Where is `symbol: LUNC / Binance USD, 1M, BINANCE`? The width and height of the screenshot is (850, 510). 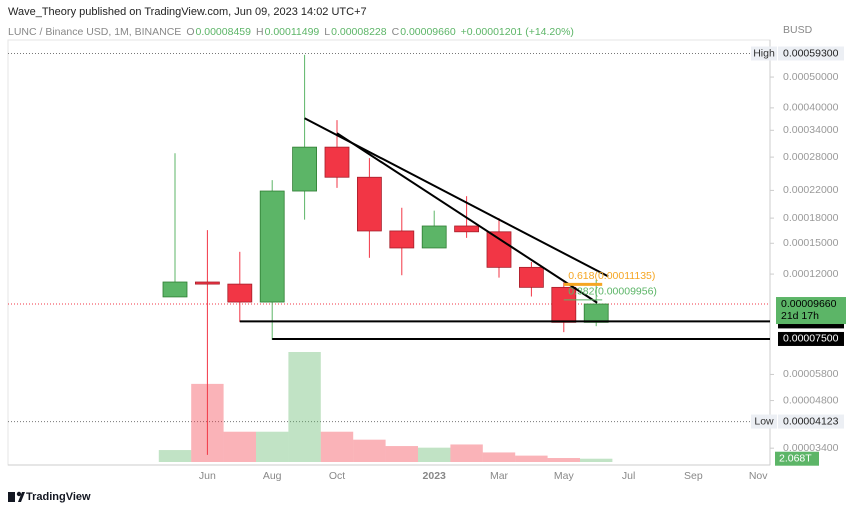
symbol: LUNC / Binance USD, 1M, BINANCE is located at coordinates (94, 32).